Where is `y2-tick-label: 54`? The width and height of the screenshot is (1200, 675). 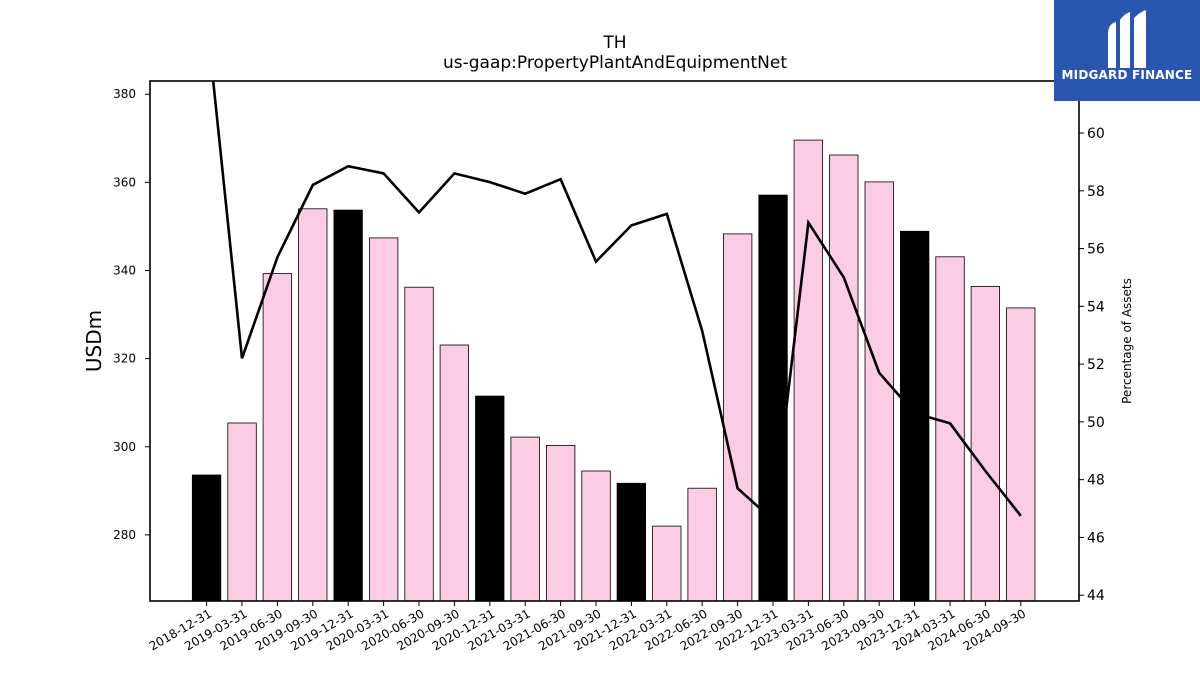
y2-tick-label: 54 is located at coordinates (1096, 307).